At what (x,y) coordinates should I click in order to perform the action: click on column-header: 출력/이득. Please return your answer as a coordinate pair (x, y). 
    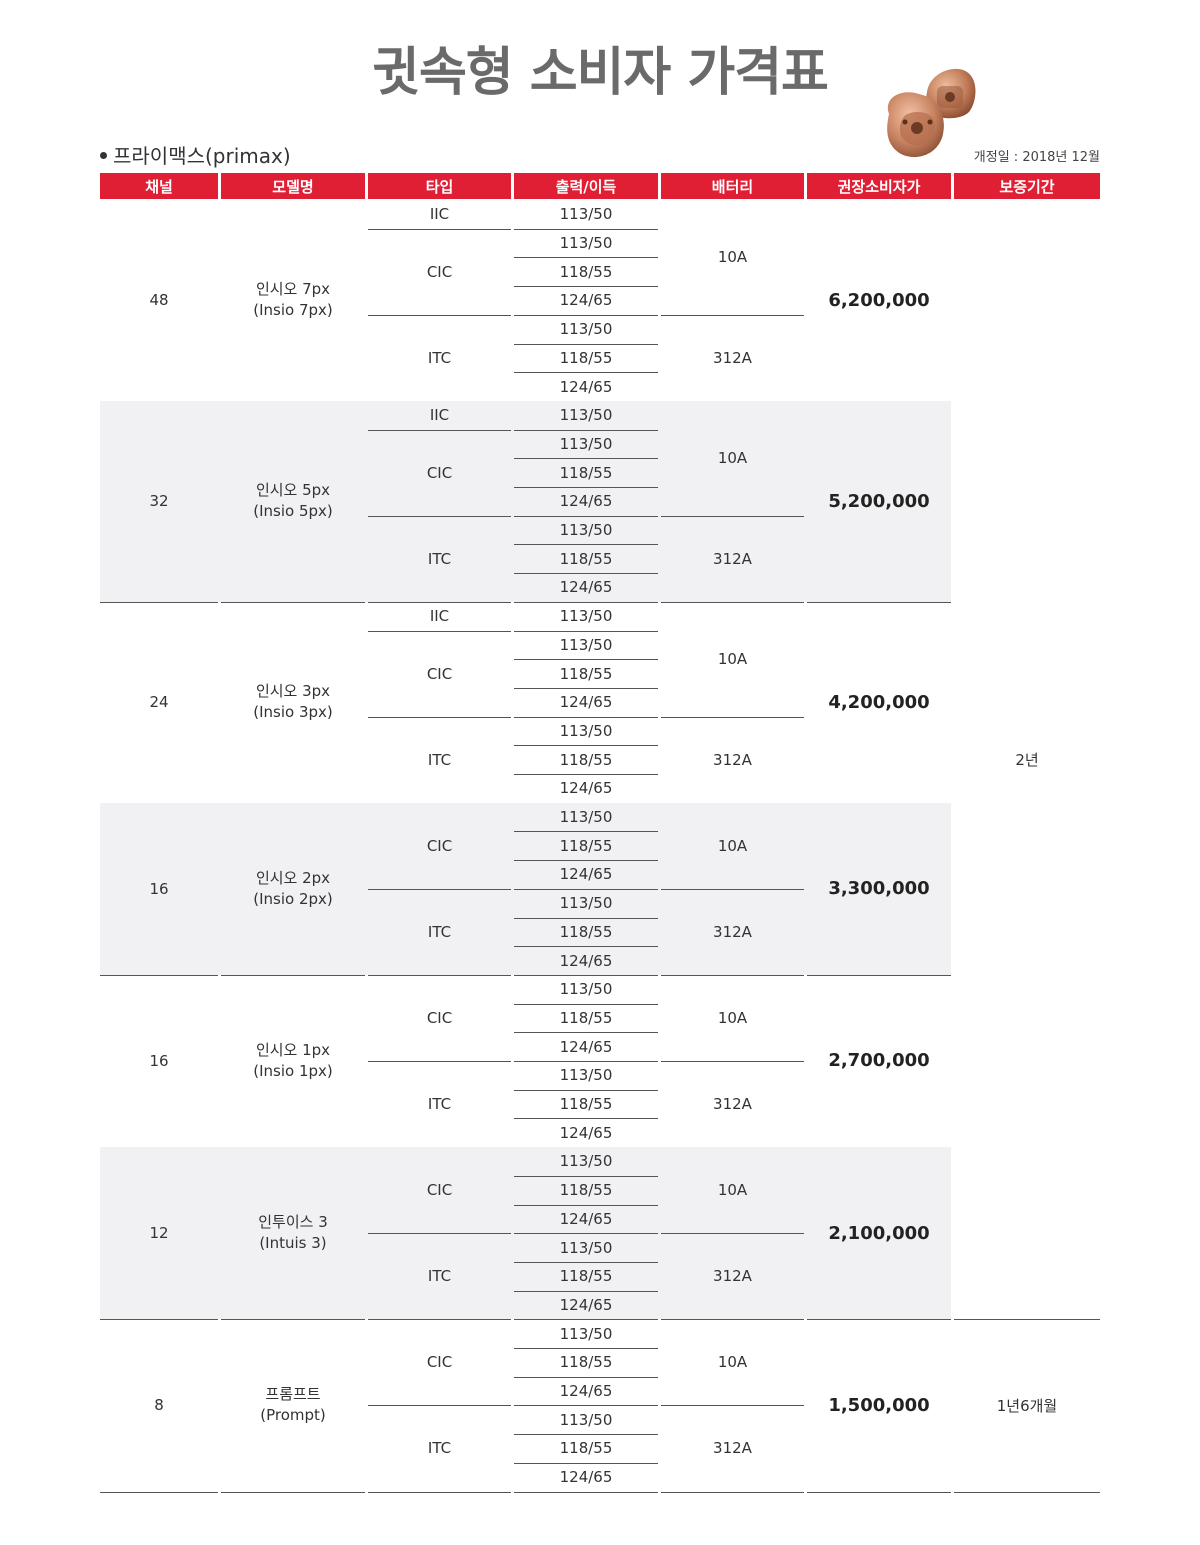
    Looking at the image, I should click on (586, 186).